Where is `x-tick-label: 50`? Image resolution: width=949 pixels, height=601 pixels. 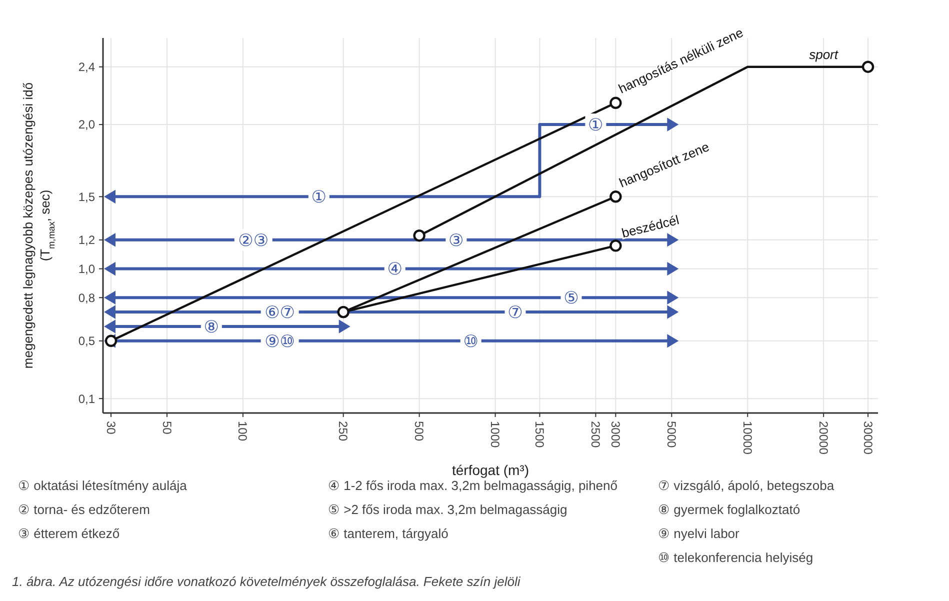
x-tick-label: 50 is located at coordinates (167, 428).